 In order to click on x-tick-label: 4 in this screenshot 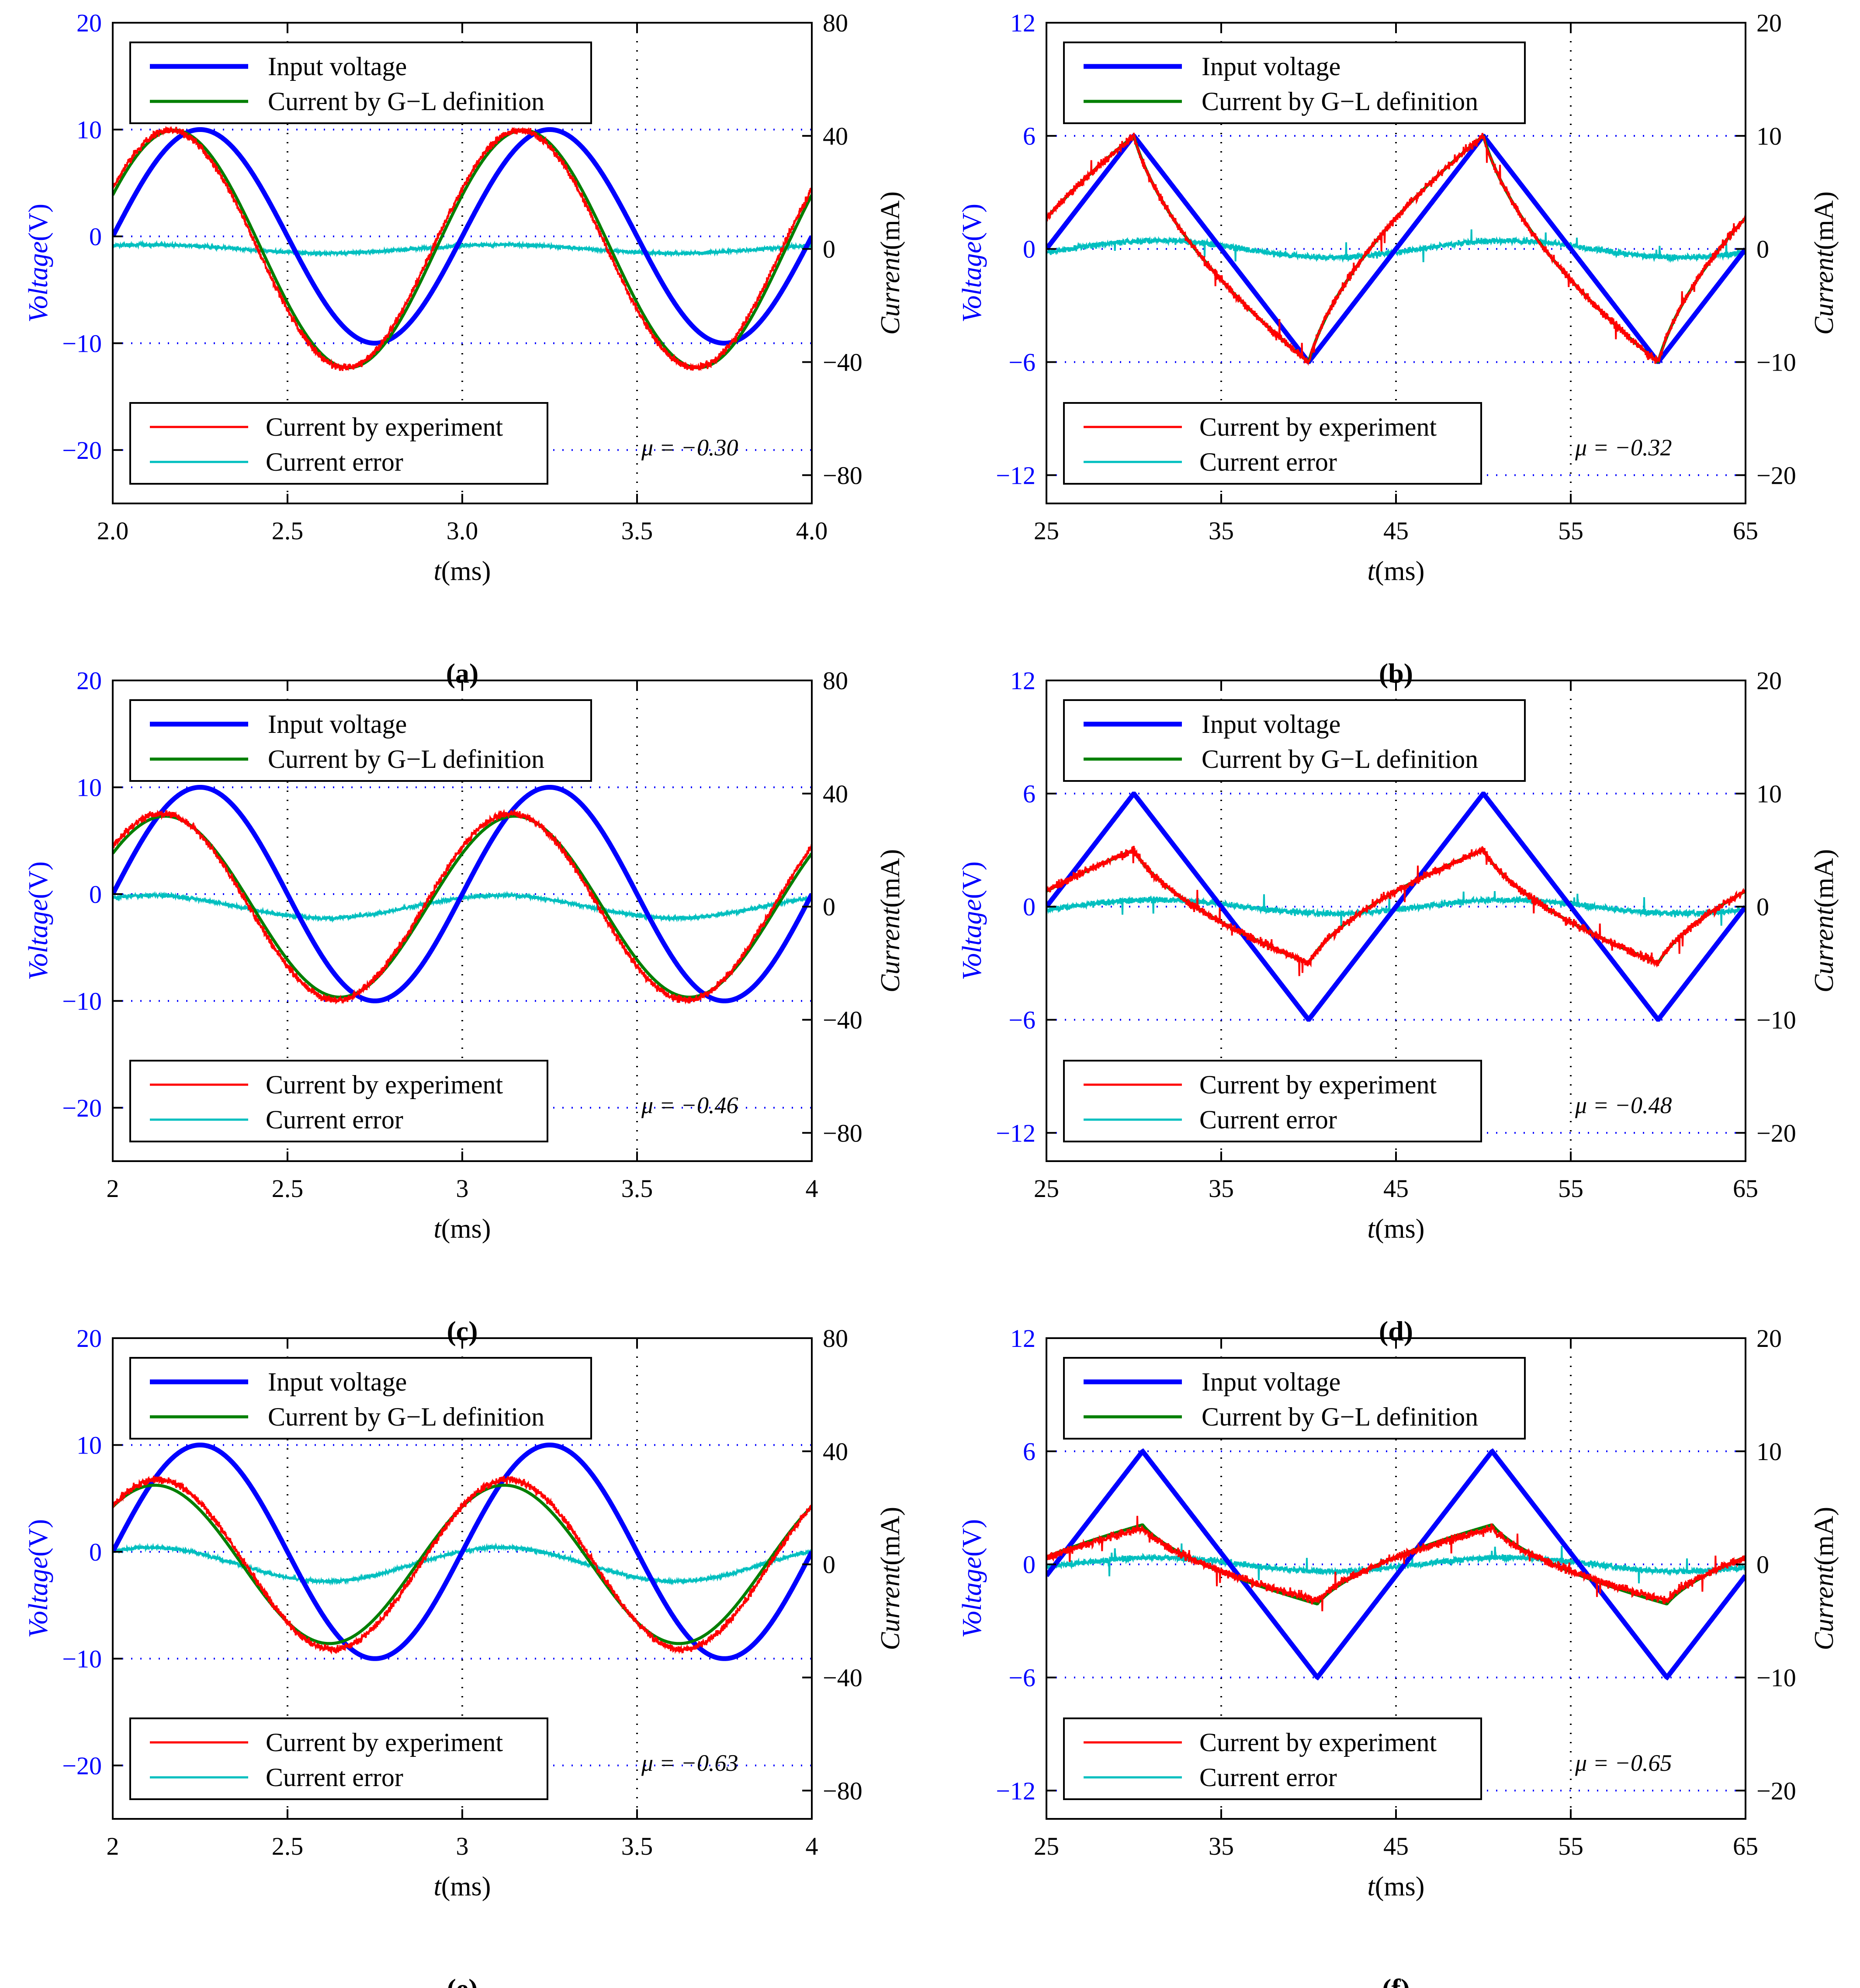, I will do `click(812, 1846)`.